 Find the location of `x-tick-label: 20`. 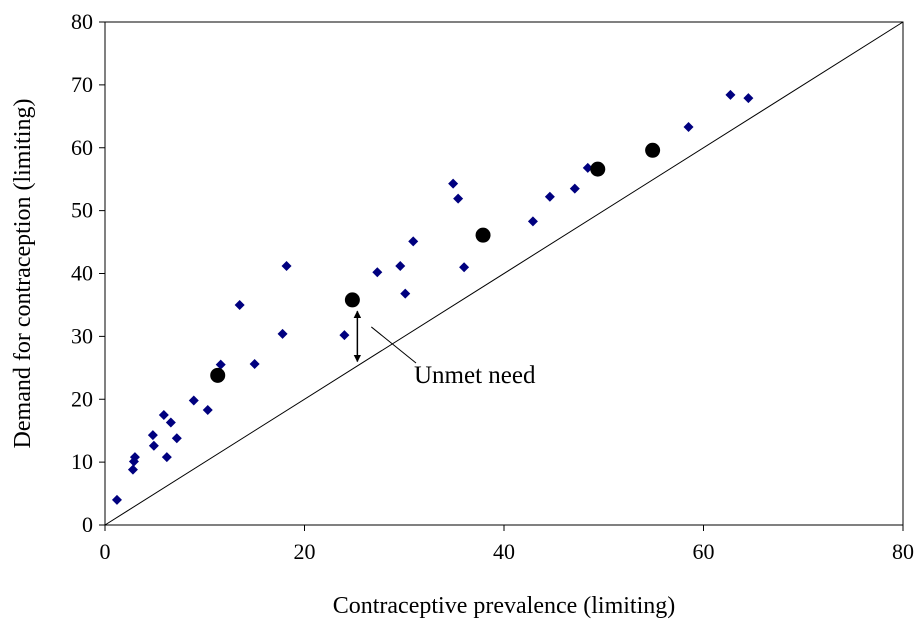

x-tick-label: 20 is located at coordinates (305, 551).